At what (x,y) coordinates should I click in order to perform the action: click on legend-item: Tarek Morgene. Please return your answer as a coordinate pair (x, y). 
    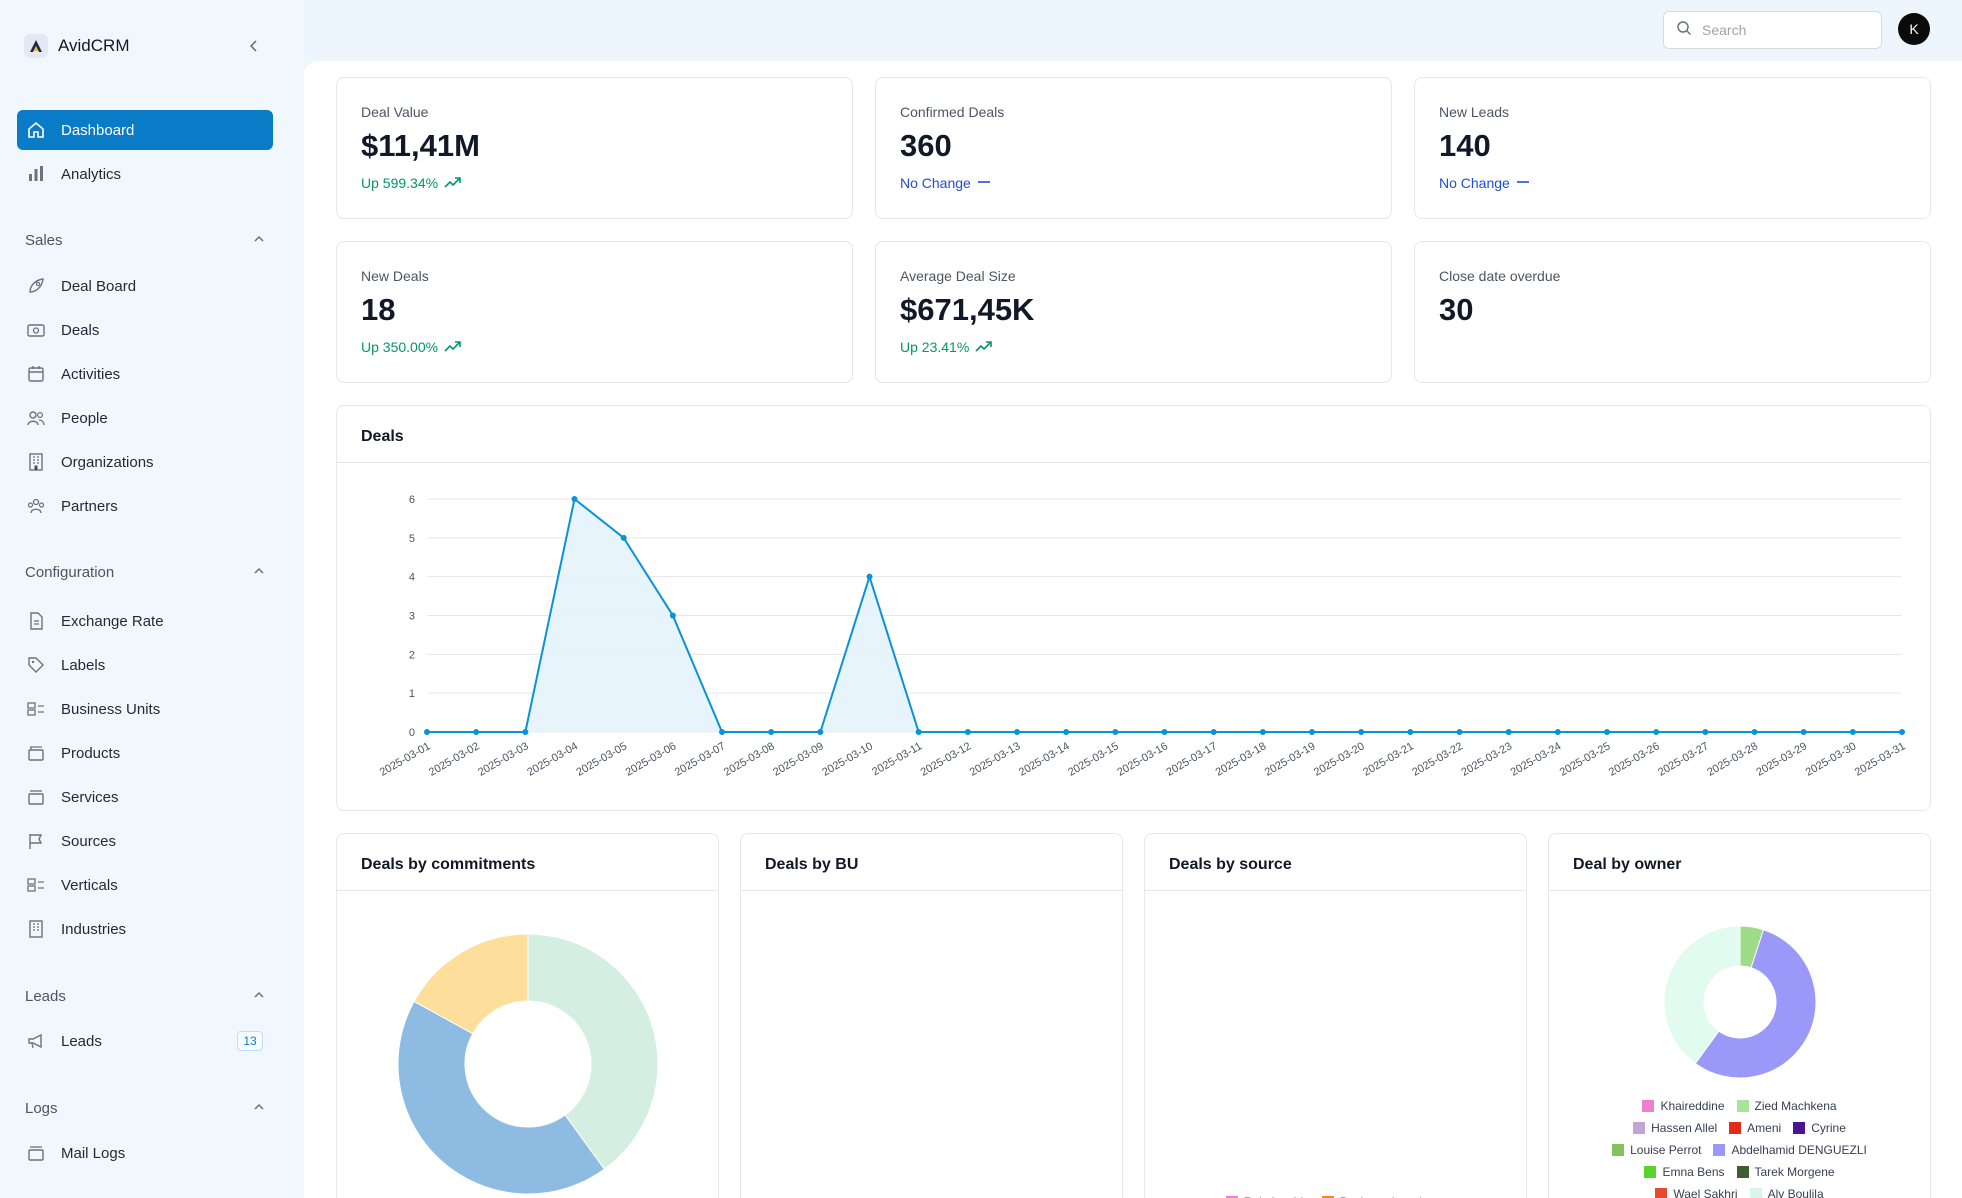
    Looking at the image, I should click on (1785, 1172).